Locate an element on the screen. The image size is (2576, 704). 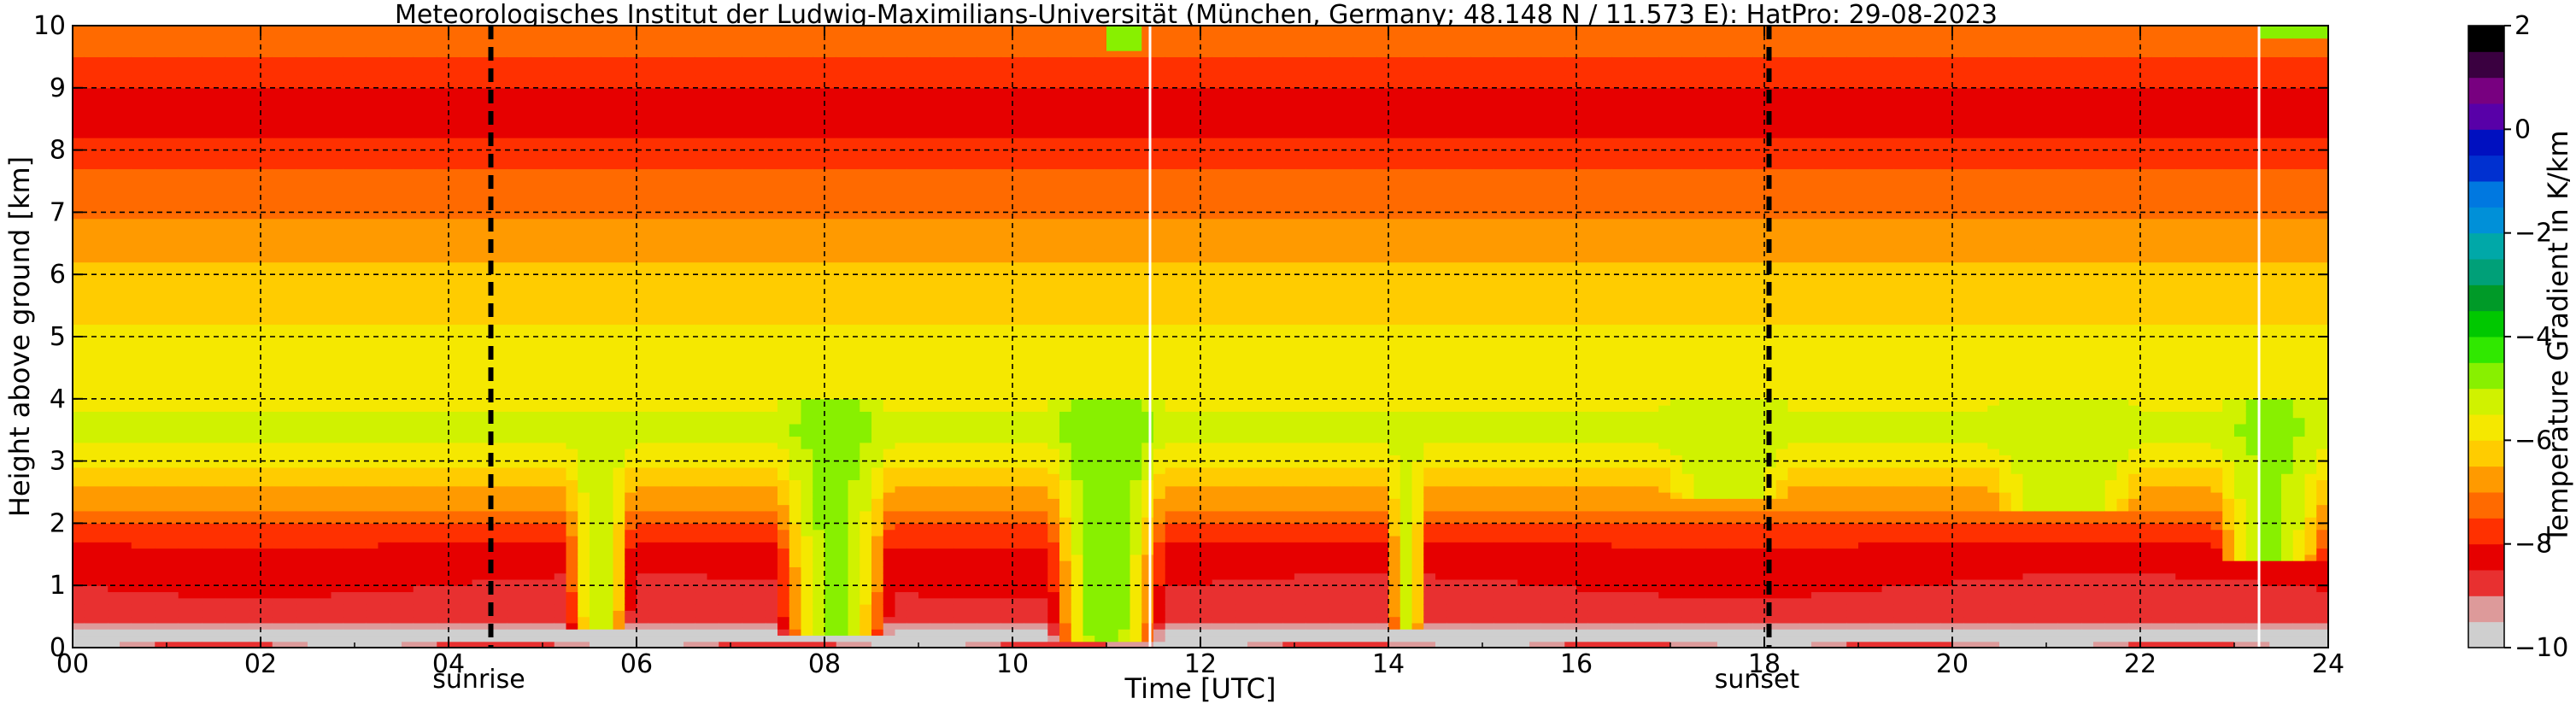
heatmap-cell-2055 is located at coordinates (314, 303).